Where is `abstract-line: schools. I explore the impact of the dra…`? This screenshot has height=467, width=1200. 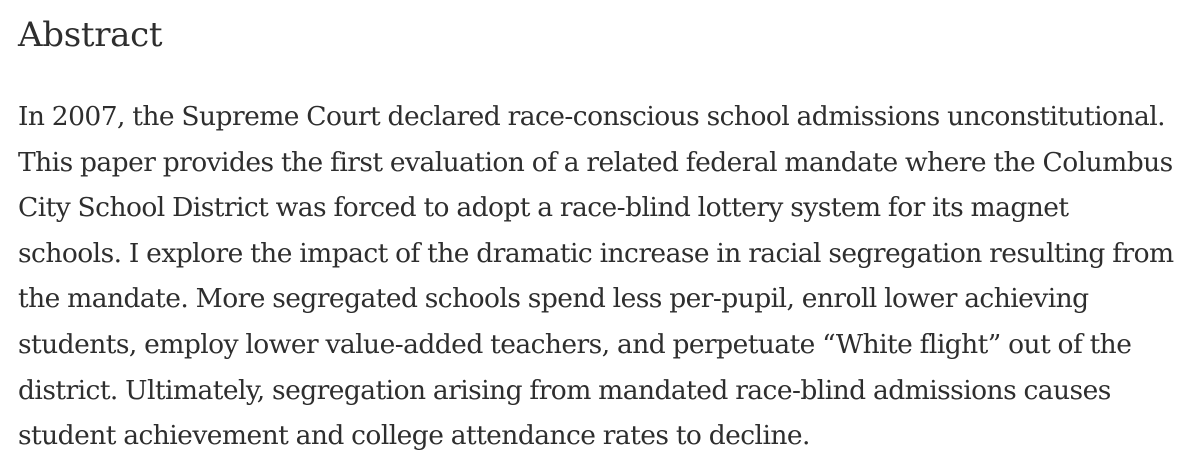 abstract-line: schools. I explore the impact of the dra… is located at coordinates (596, 253).